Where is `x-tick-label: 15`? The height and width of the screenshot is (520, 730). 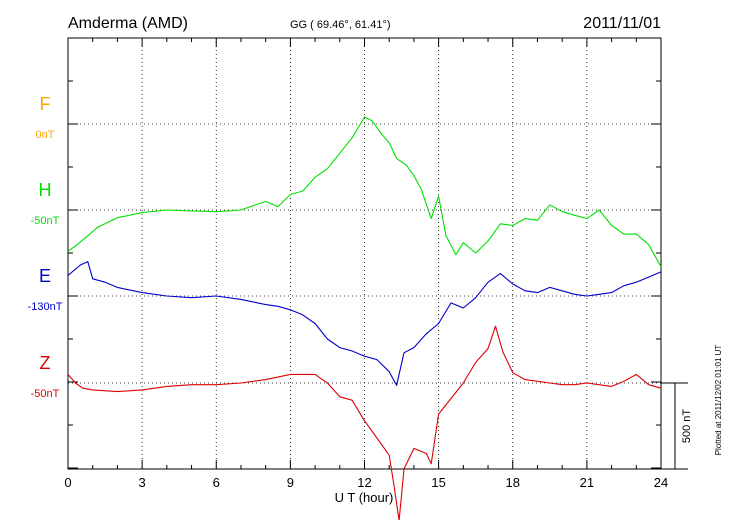
x-tick-label: 15 is located at coordinates (438, 482).